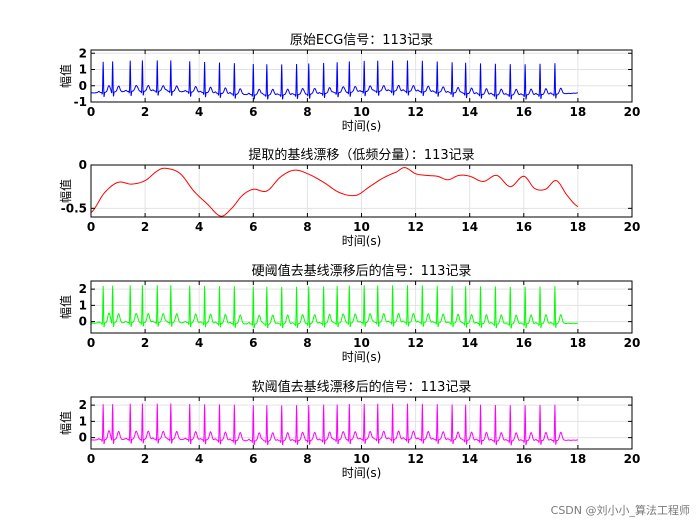  What do you see at coordinates (620, 510) in the screenshot?
I see `watermark: CSDN @刘小小_算法工程师` at bounding box center [620, 510].